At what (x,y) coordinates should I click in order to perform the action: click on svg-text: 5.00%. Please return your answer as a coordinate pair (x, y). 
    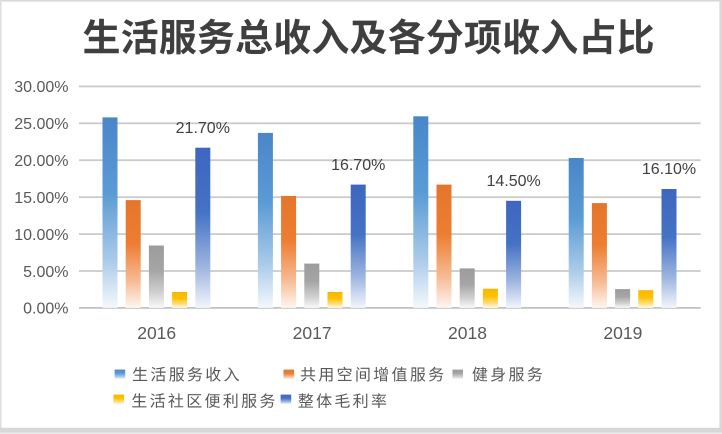
    Looking at the image, I should click on (45, 272).